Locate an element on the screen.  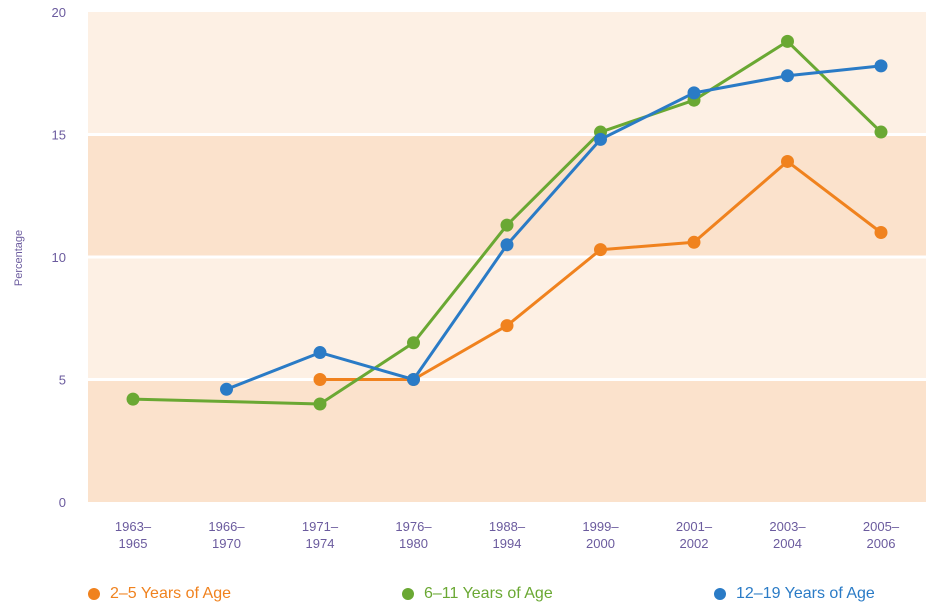
x-tick-line: 2002 is located at coordinates (694, 543).